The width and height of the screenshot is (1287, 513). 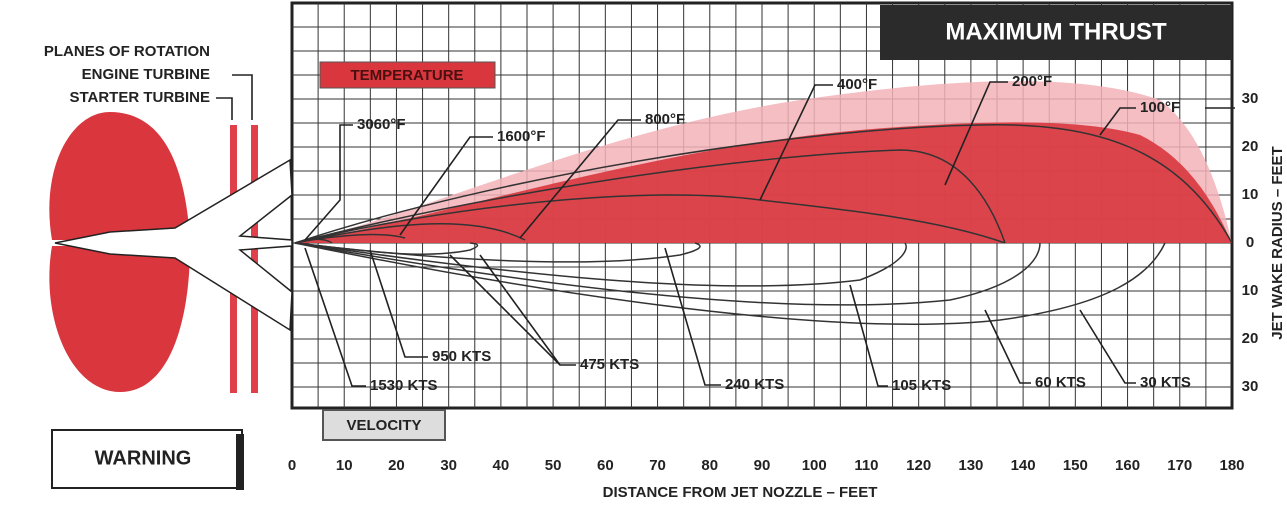 I want to click on y-axis-label: JET WAKE RADIUS – FEET, so click(x=1277, y=242).